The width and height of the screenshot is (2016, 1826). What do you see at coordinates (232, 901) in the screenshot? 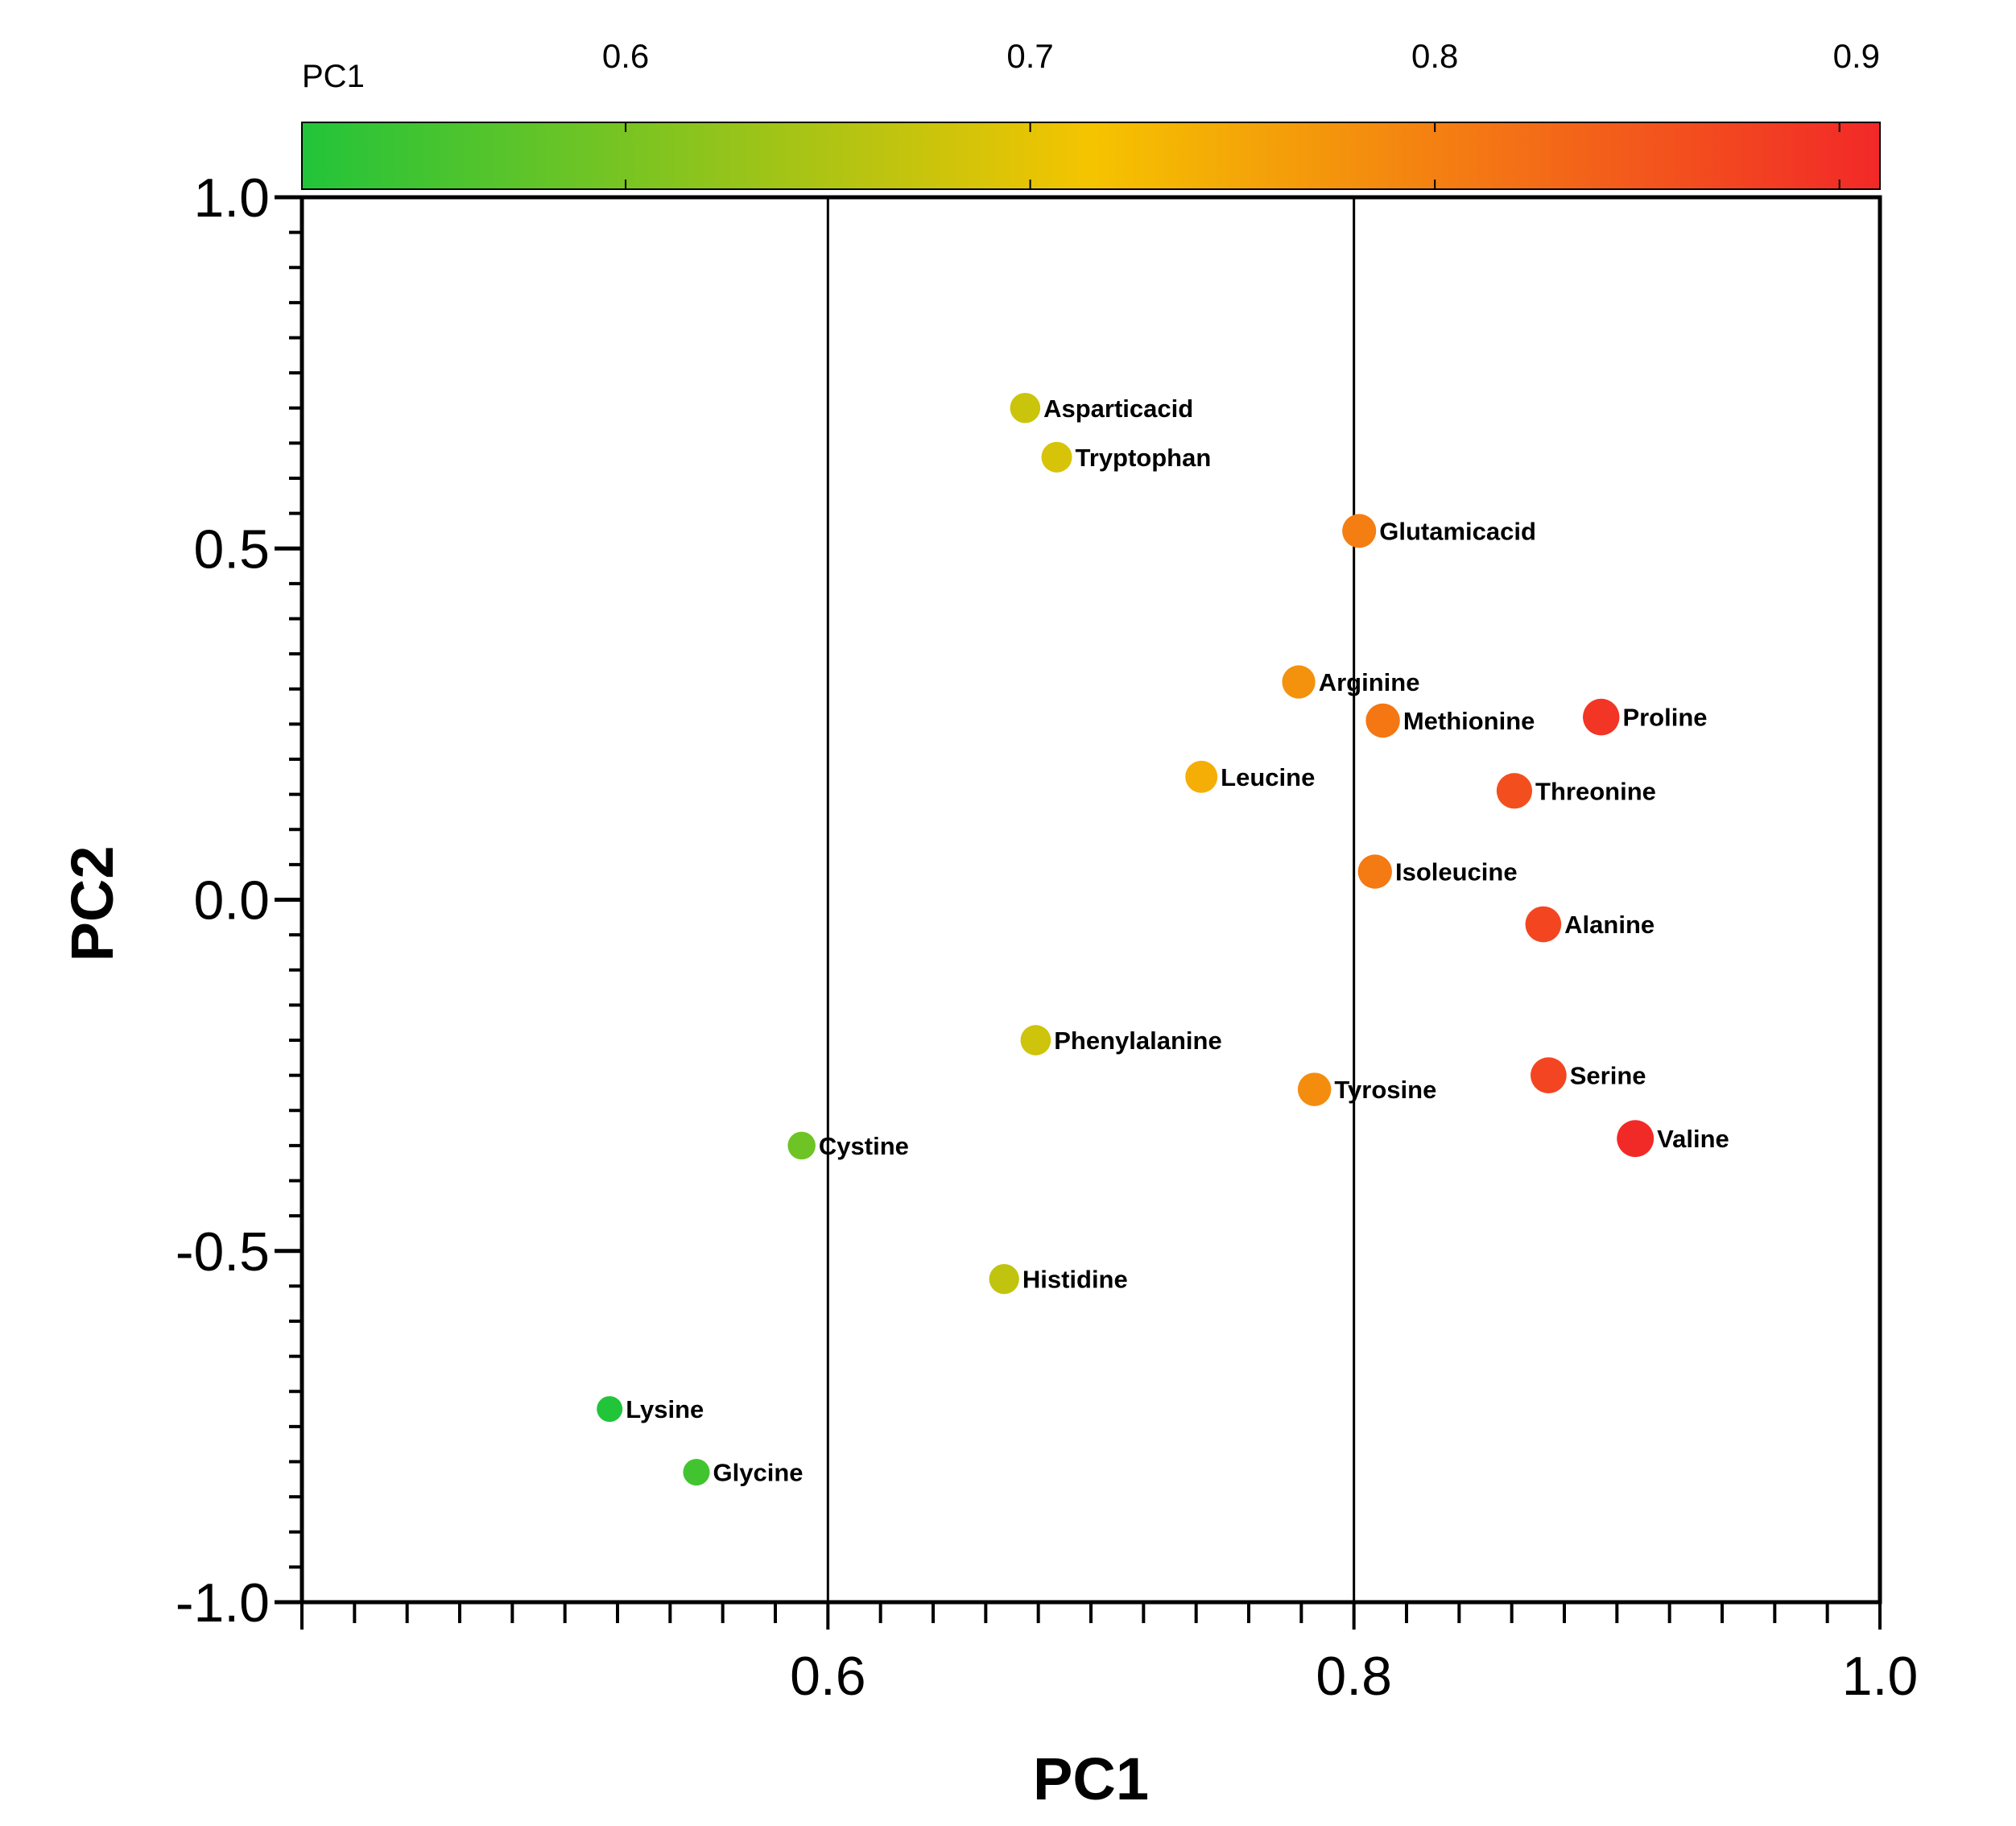
I see `y-tick-label: 0.0` at bounding box center [232, 901].